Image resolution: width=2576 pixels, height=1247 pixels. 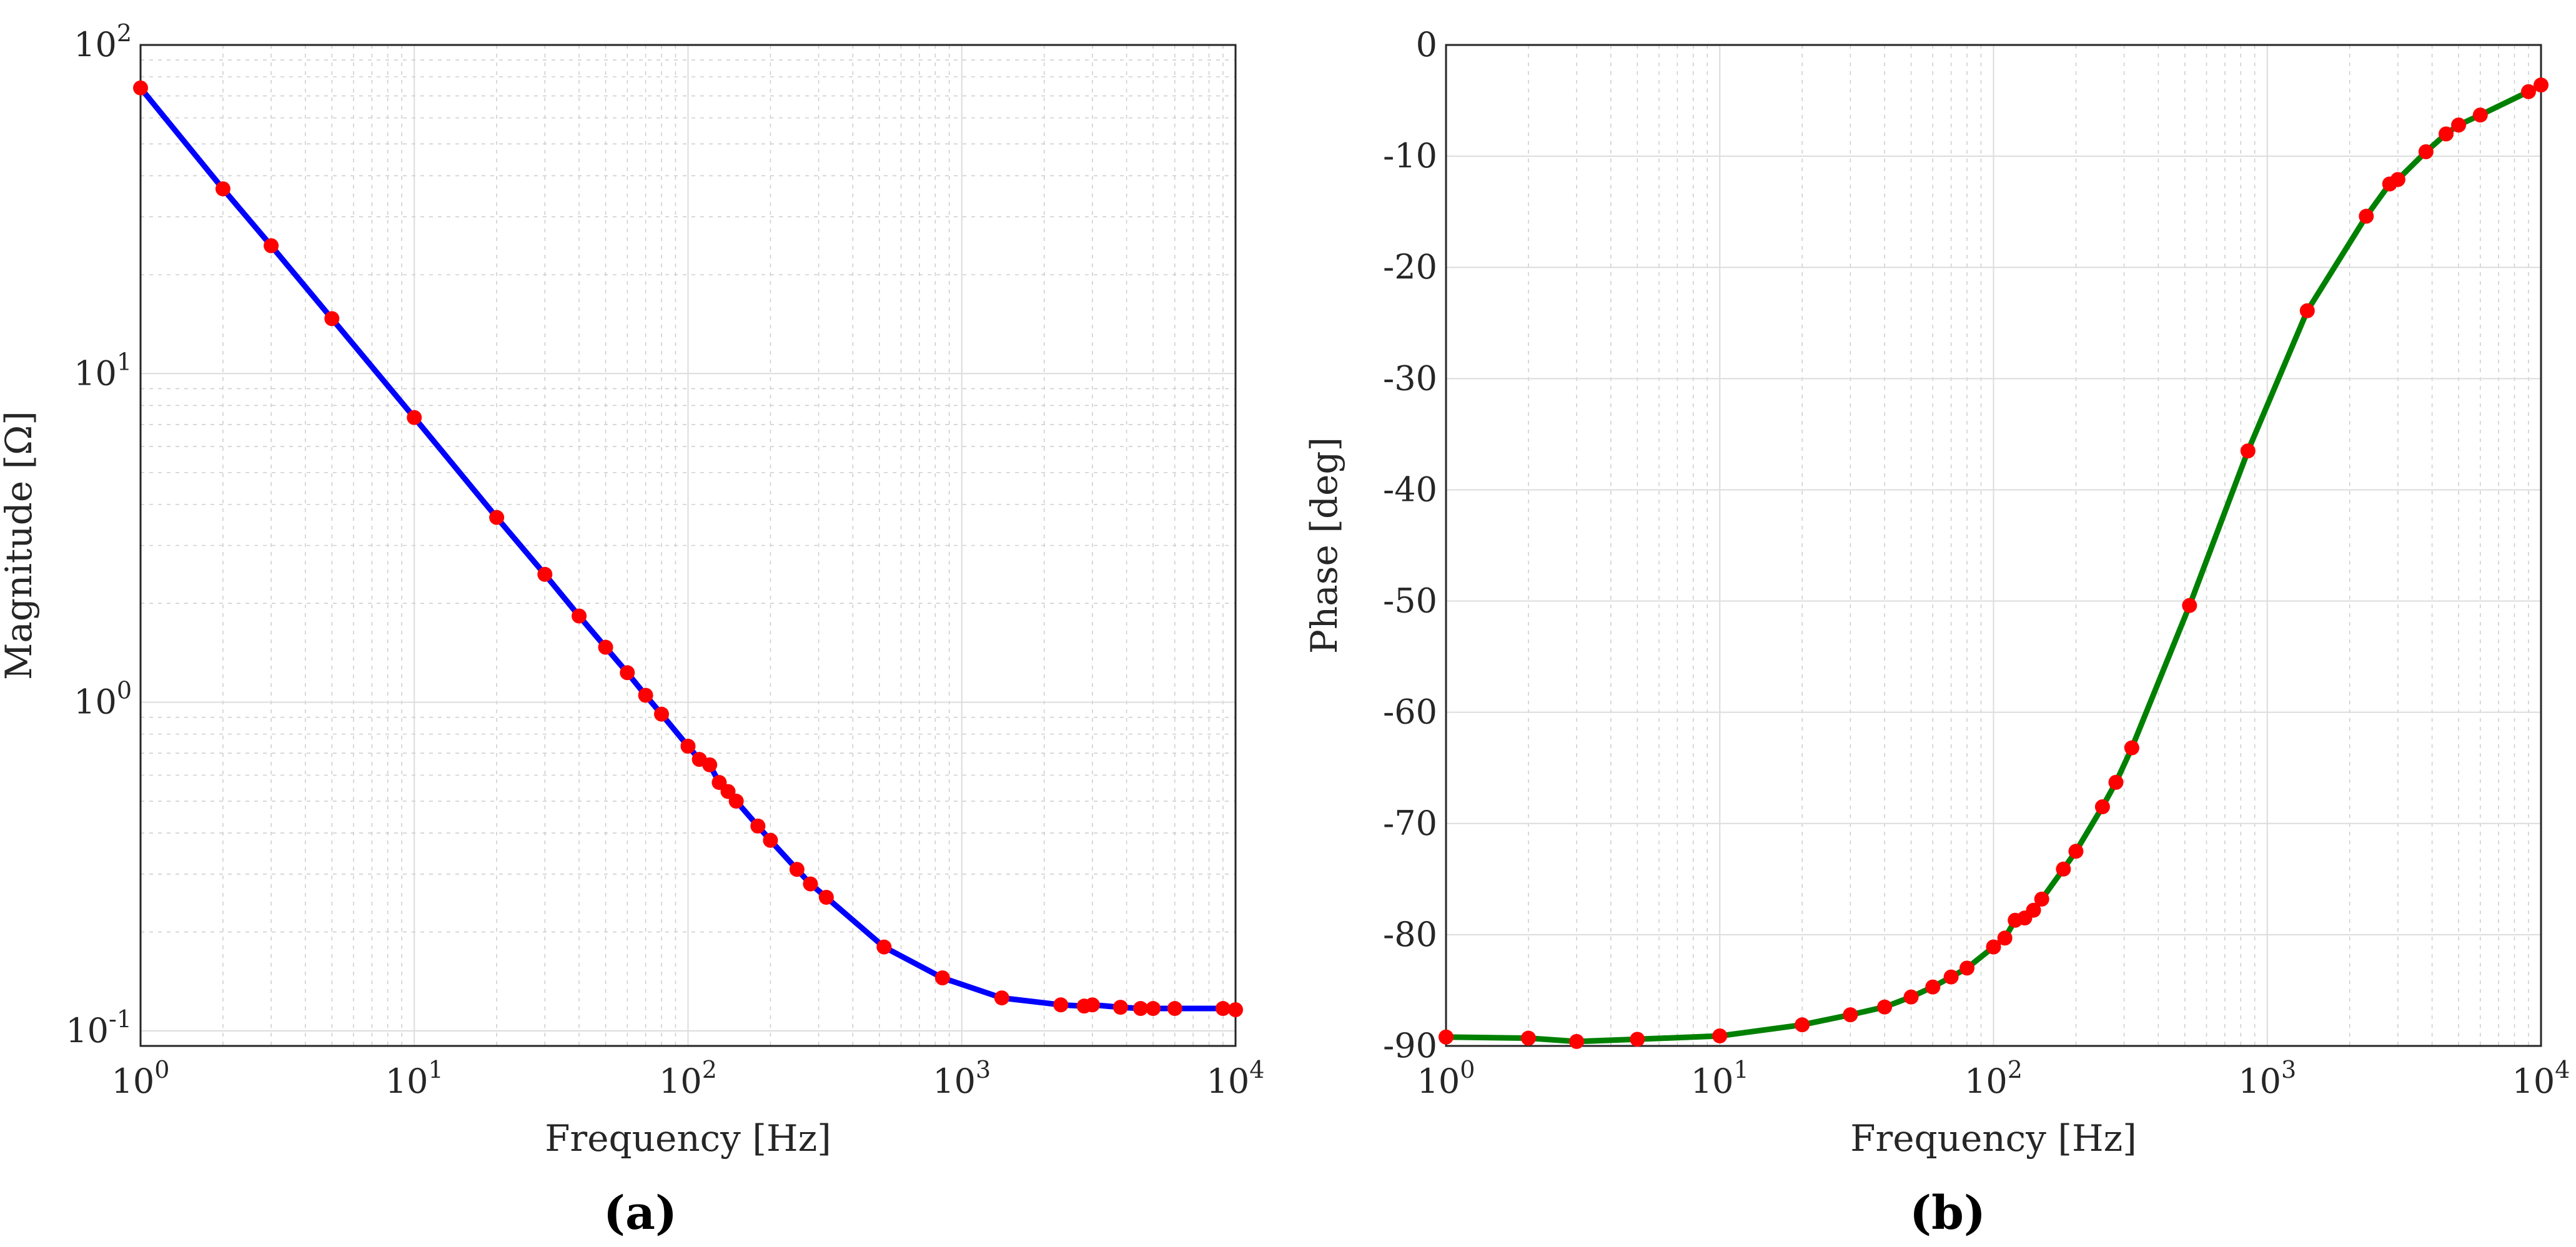 What do you see at coordinates (1236, 1078) in the screenshot?
I see `magnitude-x-tick-label: 10⁴` at bounding box center [1236, 1078].